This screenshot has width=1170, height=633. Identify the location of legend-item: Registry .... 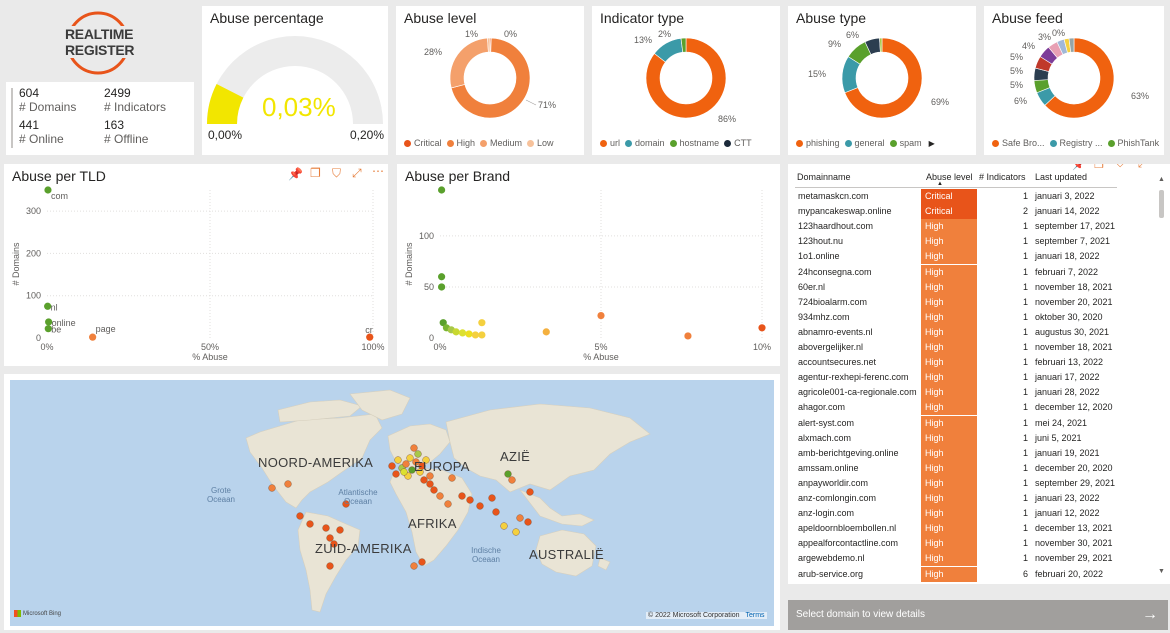
(1076, 143).